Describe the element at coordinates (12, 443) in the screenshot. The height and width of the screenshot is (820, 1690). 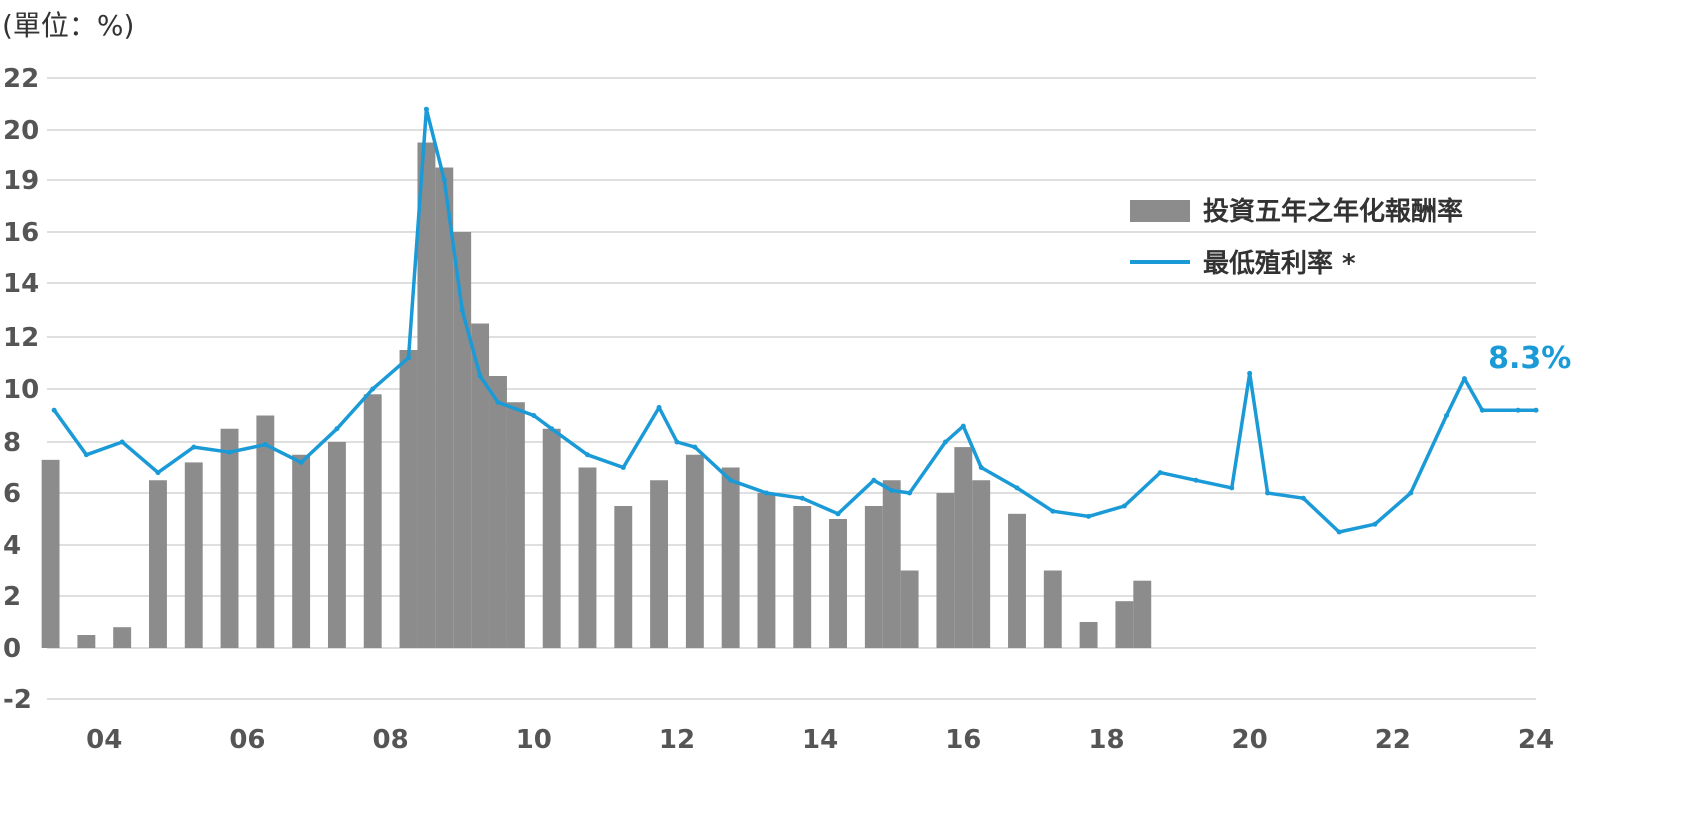
I see `y-tick-label: 8` at that location.